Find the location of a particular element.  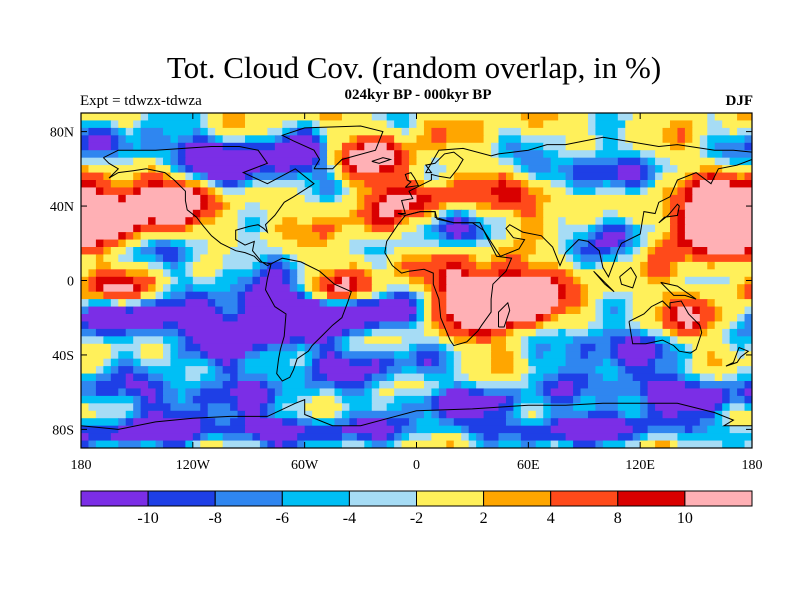

colorbar-label: 2 is located at coordinates (484, 518).